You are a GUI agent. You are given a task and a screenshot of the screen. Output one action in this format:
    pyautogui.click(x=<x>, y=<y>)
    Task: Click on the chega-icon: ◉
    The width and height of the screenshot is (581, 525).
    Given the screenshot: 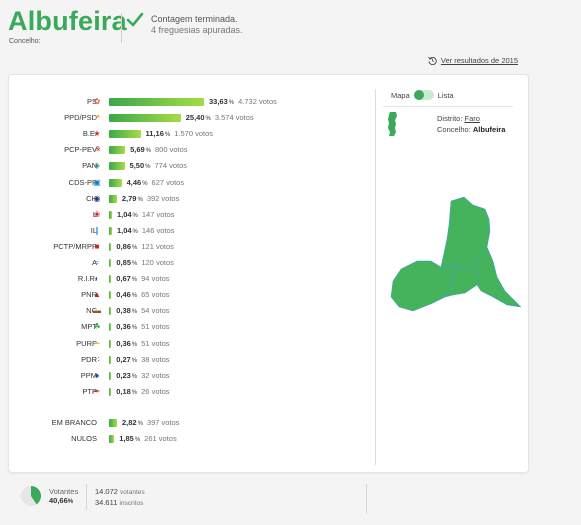 What is the action you would take?
    pyautogui.click(x=97, y=198)
    